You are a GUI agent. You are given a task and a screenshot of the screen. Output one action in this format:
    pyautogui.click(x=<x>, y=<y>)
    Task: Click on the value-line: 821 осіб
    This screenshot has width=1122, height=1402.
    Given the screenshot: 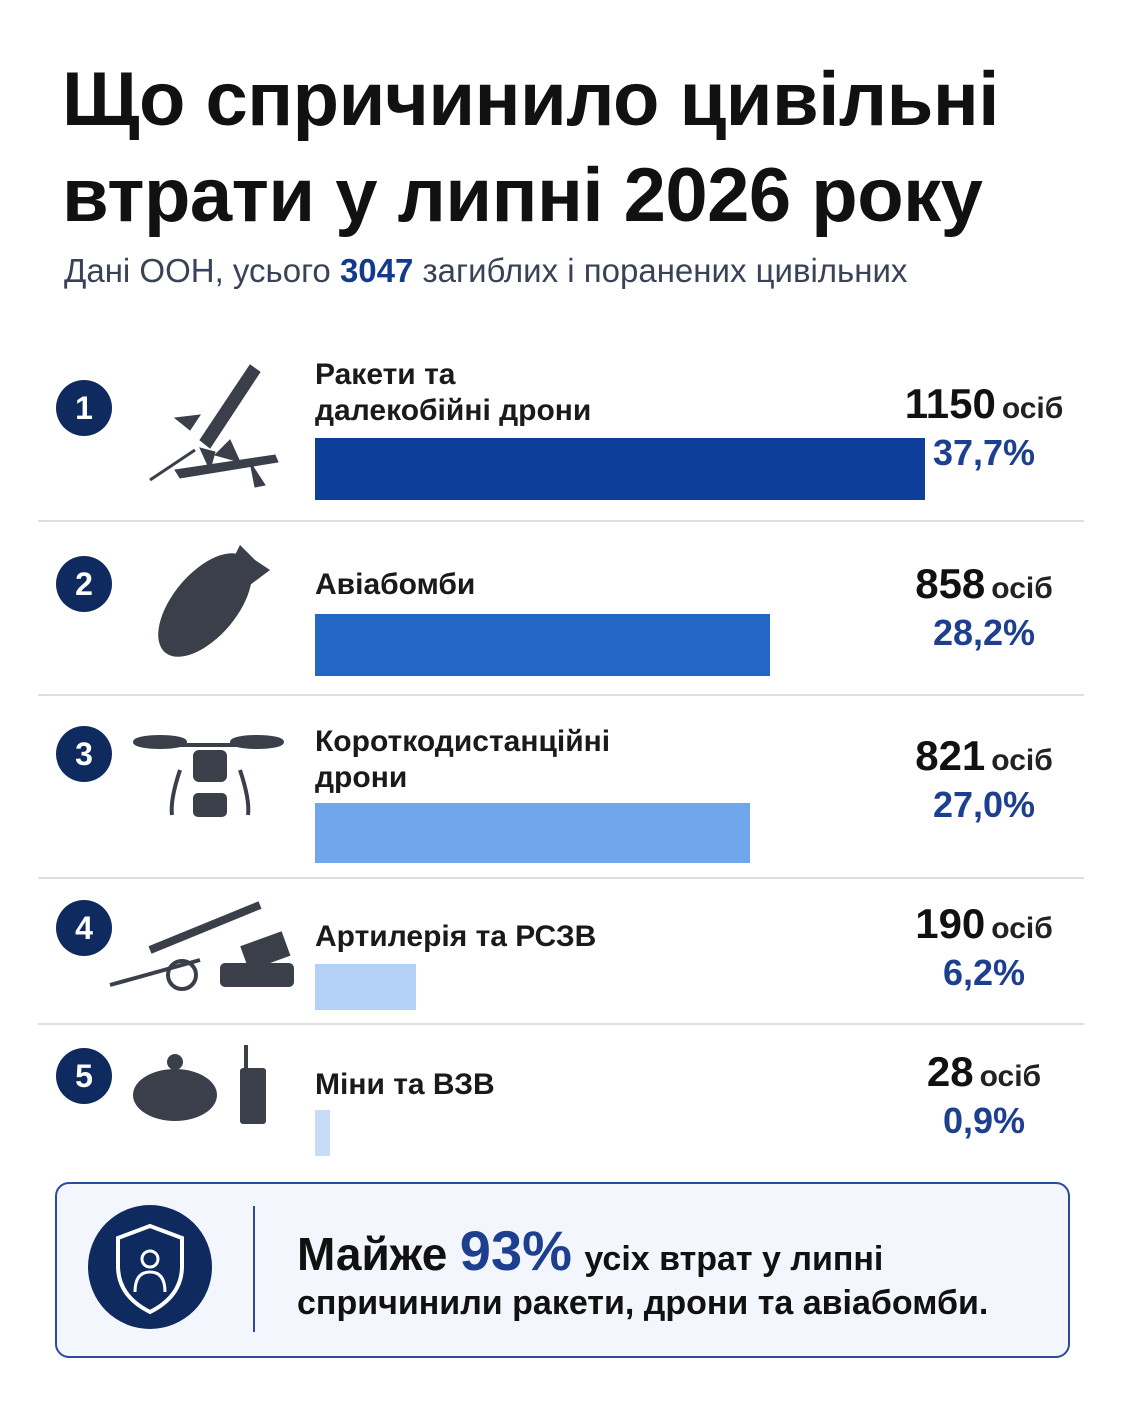 What is the action you would take?
    pyautogui.click(x=984, y=756)
    